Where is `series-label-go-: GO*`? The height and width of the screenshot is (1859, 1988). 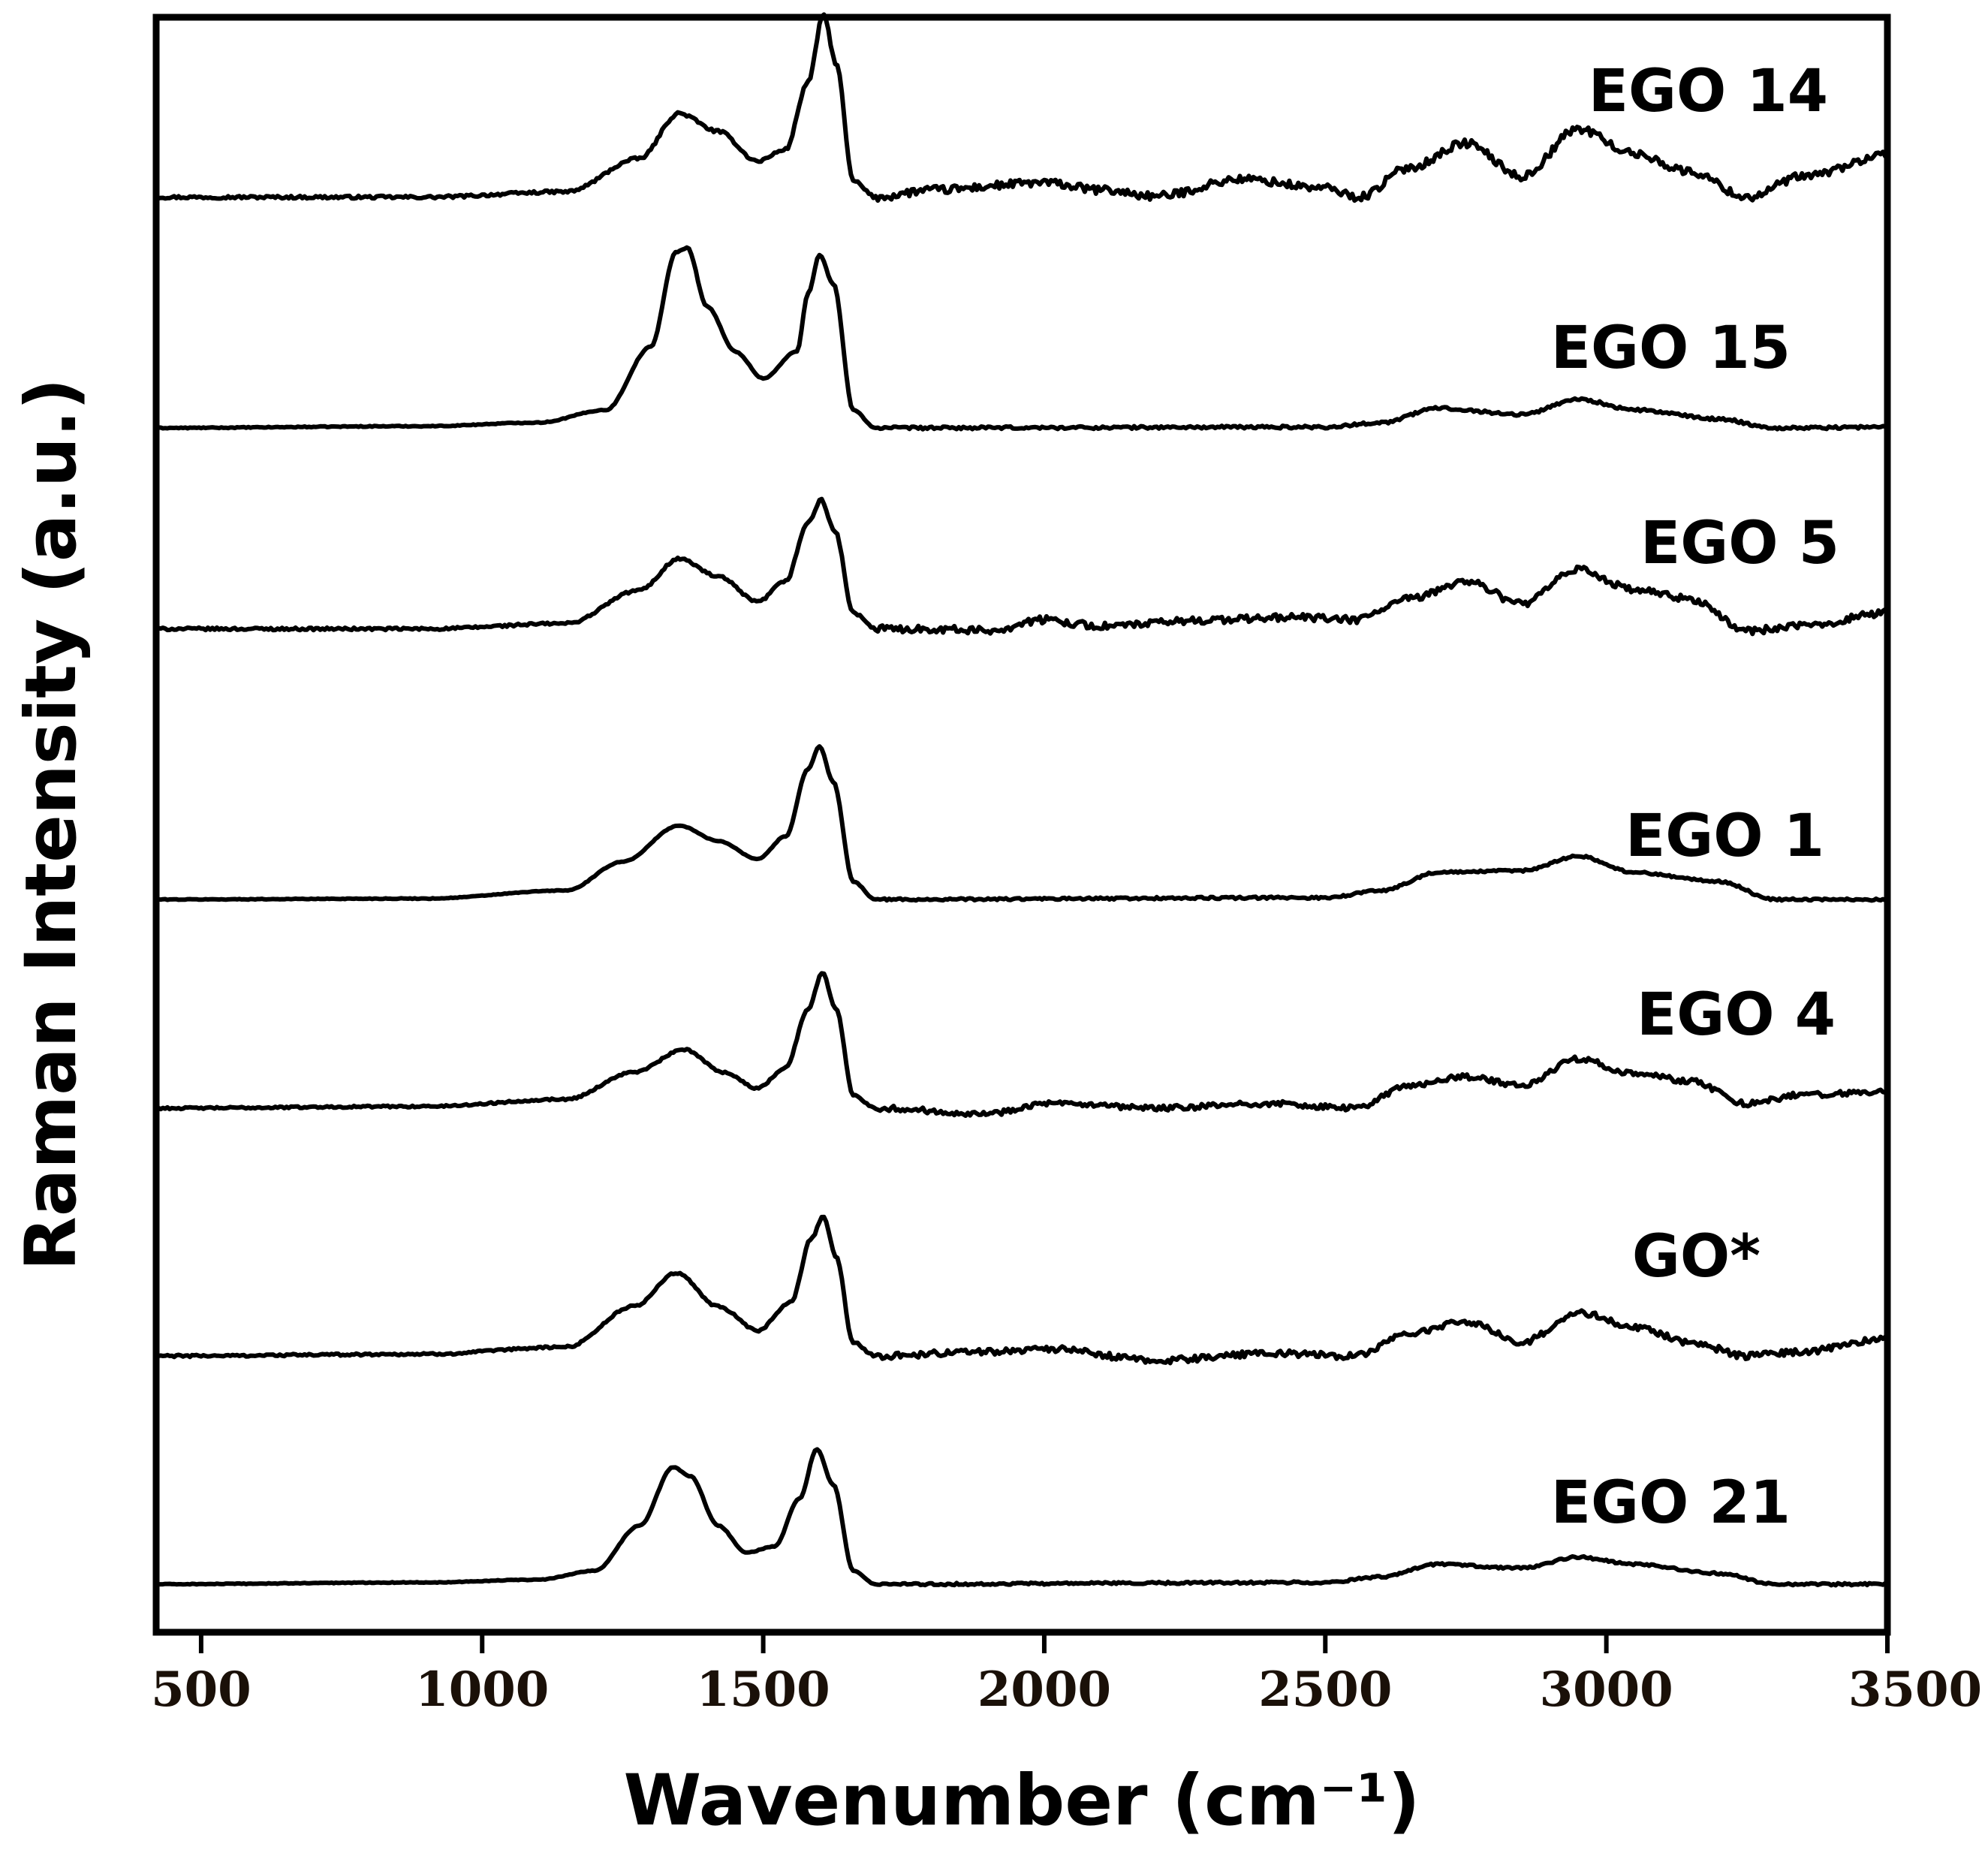 series-label-go-: GO* is located at coordinates (1697, 1257).